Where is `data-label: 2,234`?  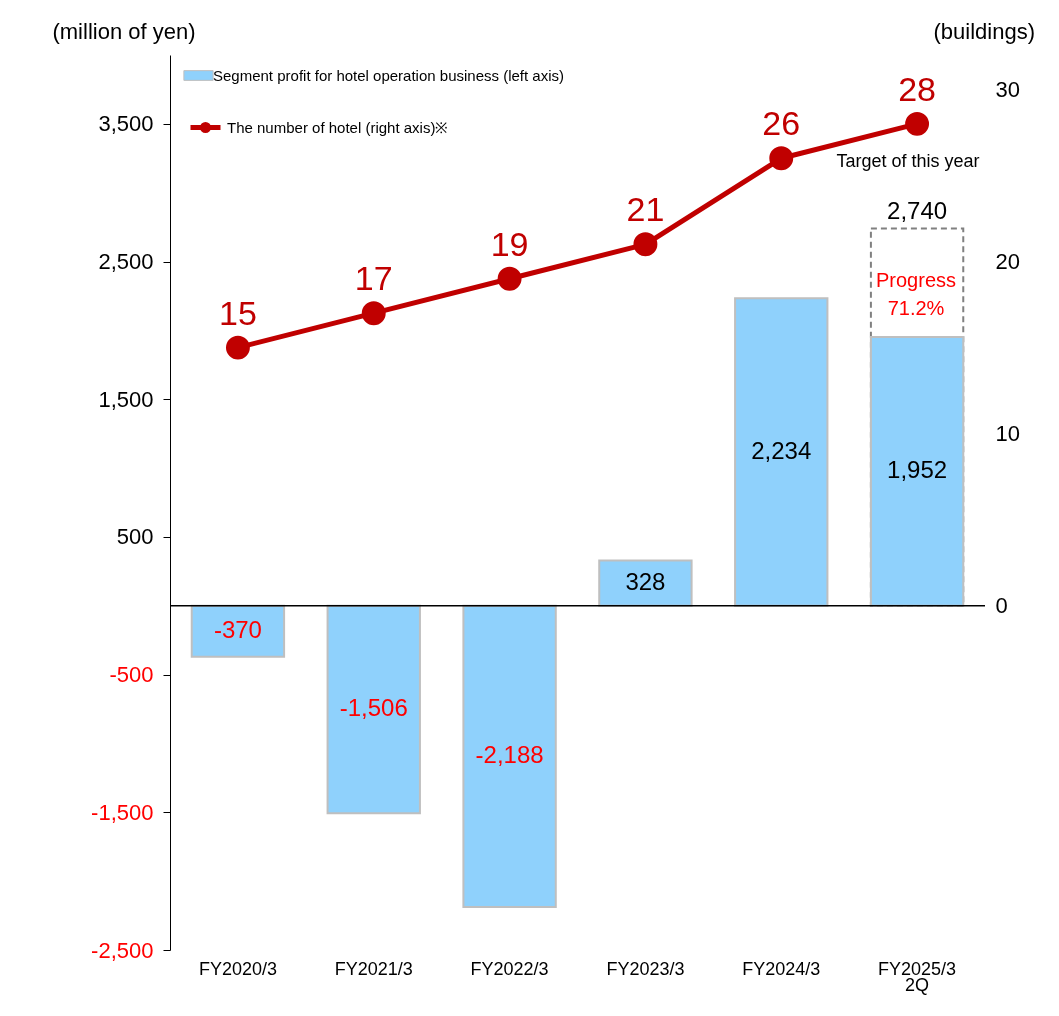
data-label: 2,234 is located at coordinates (781, 450).